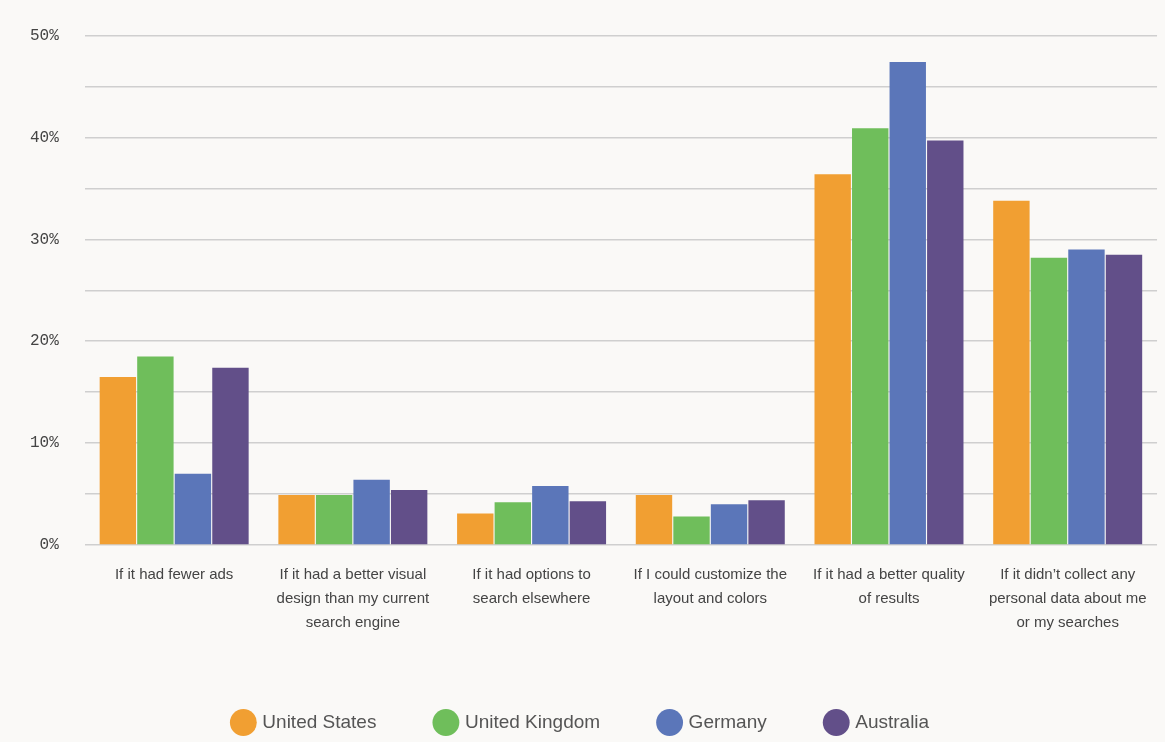 The image size is (1165, 742). Describe the element at coordinates (319, 721) in the screenshot. I see `legend-label: United States` at that location.